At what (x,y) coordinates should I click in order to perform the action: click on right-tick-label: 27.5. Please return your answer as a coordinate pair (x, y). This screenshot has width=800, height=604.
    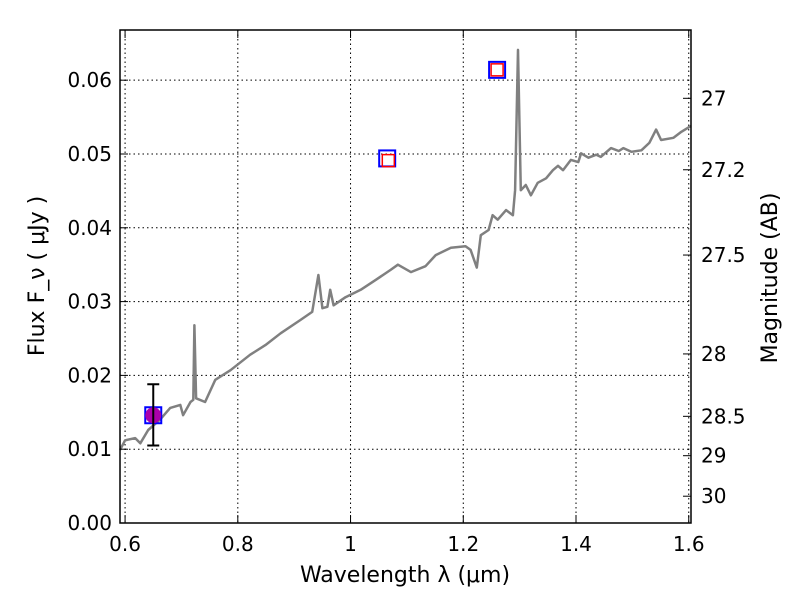
    Looking at the image, I should click on (723, 255).